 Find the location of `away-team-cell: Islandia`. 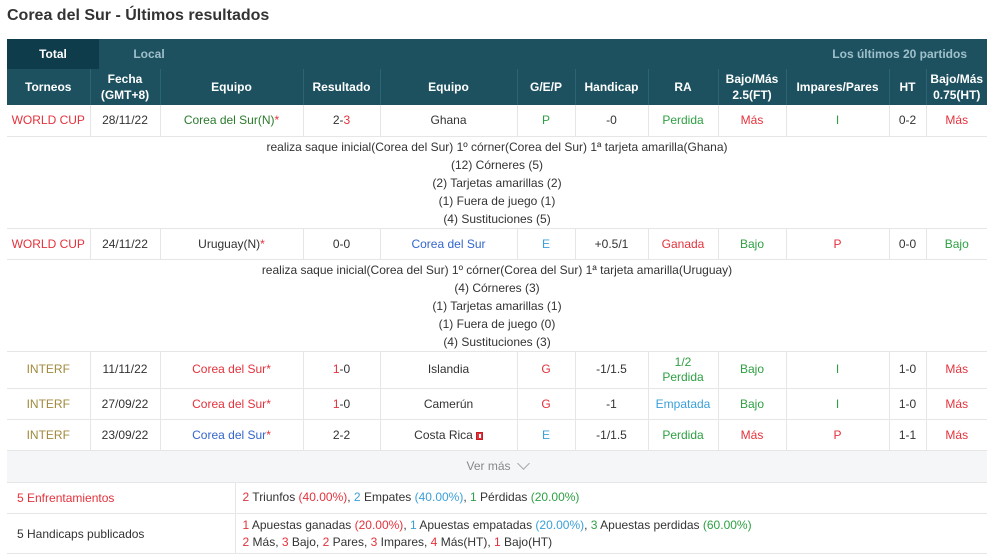

away-team-cell: Islandia is located at coordinates (448, 370).